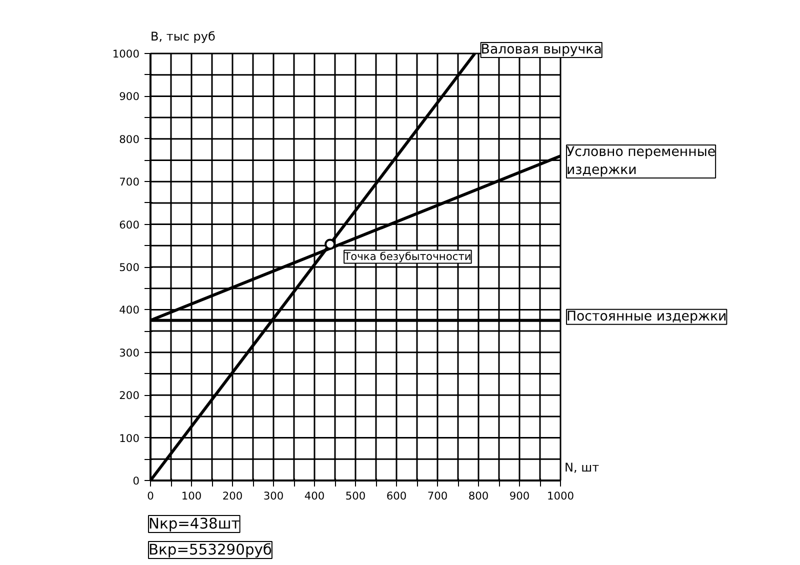 Image resolution: width=800 pixels, height=565 pixels. What do you see at coordinates (126, 54) in the screenshot?
I see `y-tick-label: 1000` at bounding box center [126, 54].